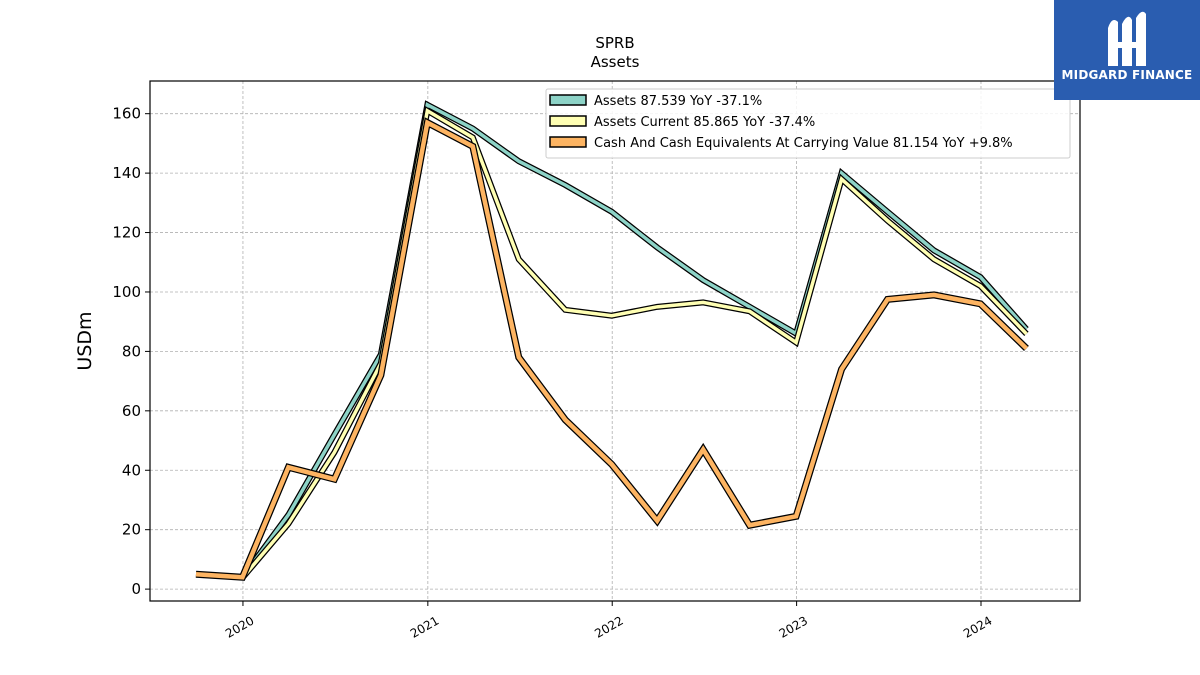  What do you see at coordinates (126, 114) in the screenshot?
I see `y-tick-label: 160` at bounding box center [126, 114].